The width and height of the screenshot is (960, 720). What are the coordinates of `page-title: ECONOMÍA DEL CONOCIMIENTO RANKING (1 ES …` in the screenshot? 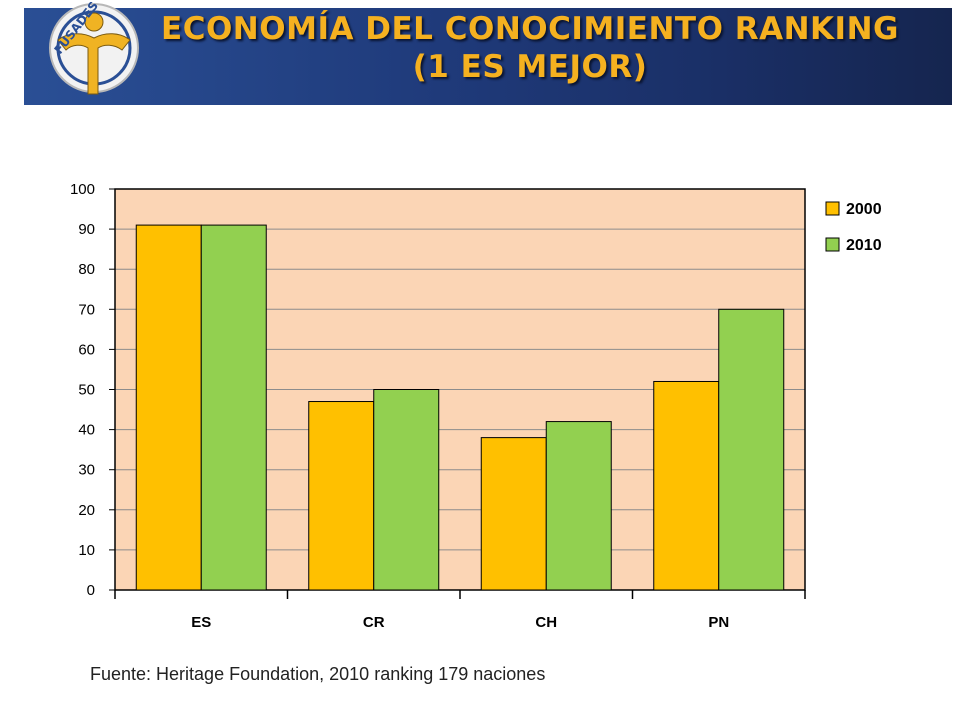 It's located at (530, 48).